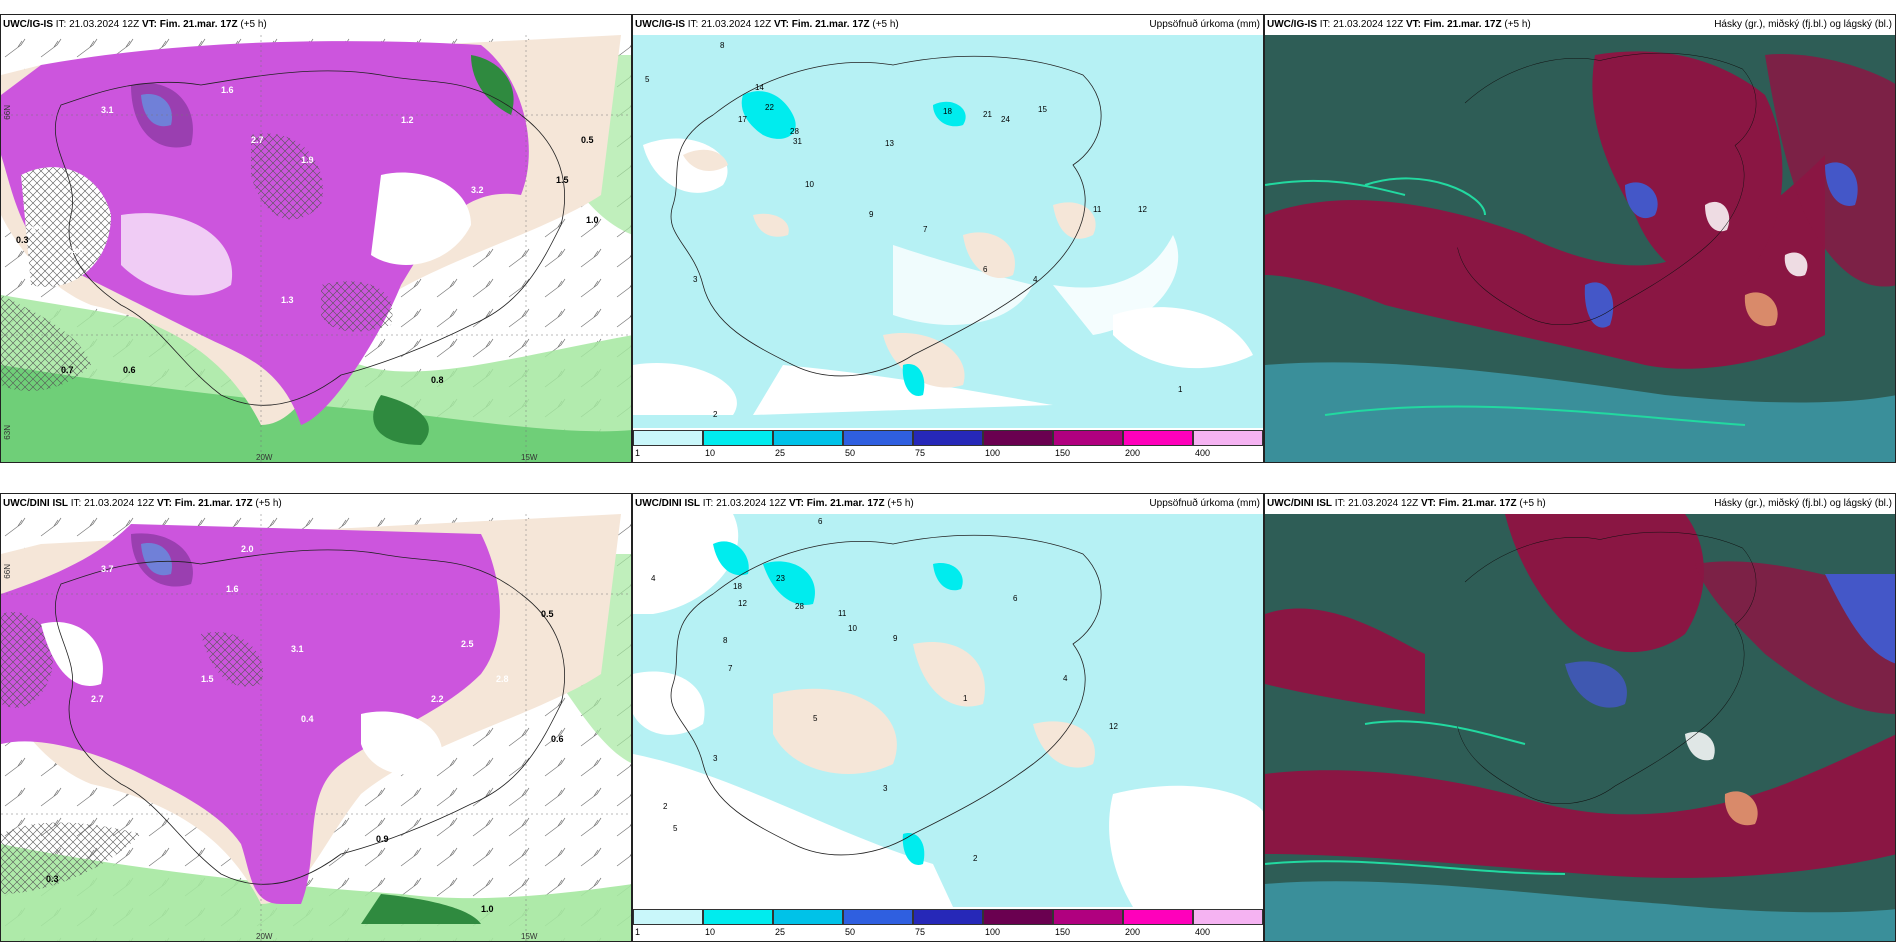 The image size is (1900, 950). Describe the element at coordinates (948, 923) in the screenshot. I see `color-legend: 1 10 25 50 75 100 150 200 400` at that location.